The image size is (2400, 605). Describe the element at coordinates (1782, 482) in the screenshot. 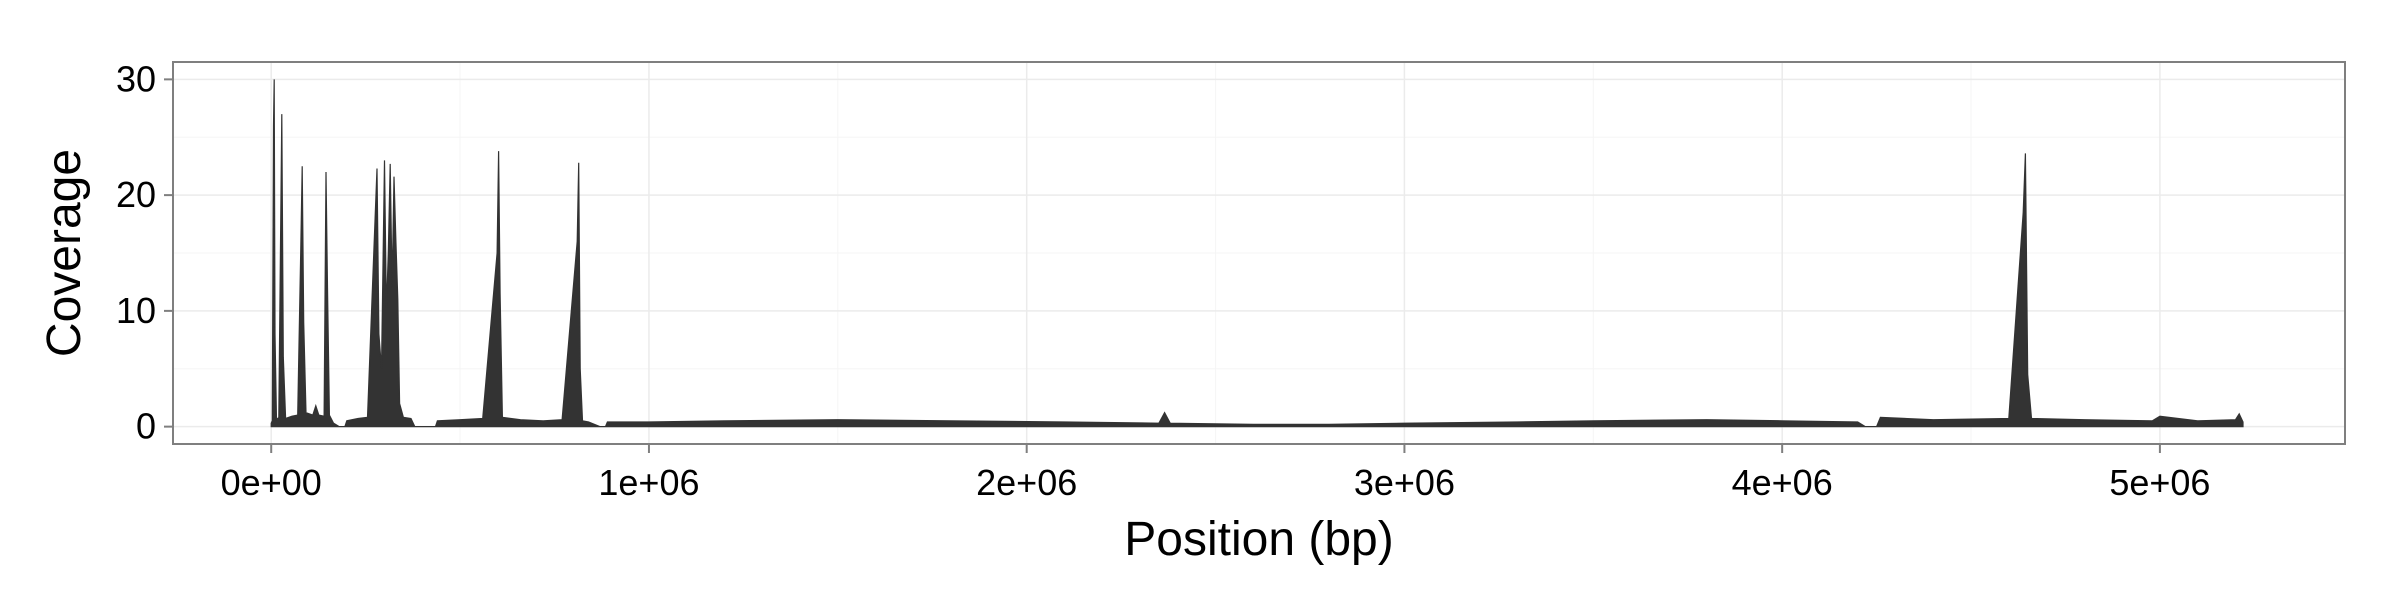

I see `x-tick-label: 4e+06` at that location.